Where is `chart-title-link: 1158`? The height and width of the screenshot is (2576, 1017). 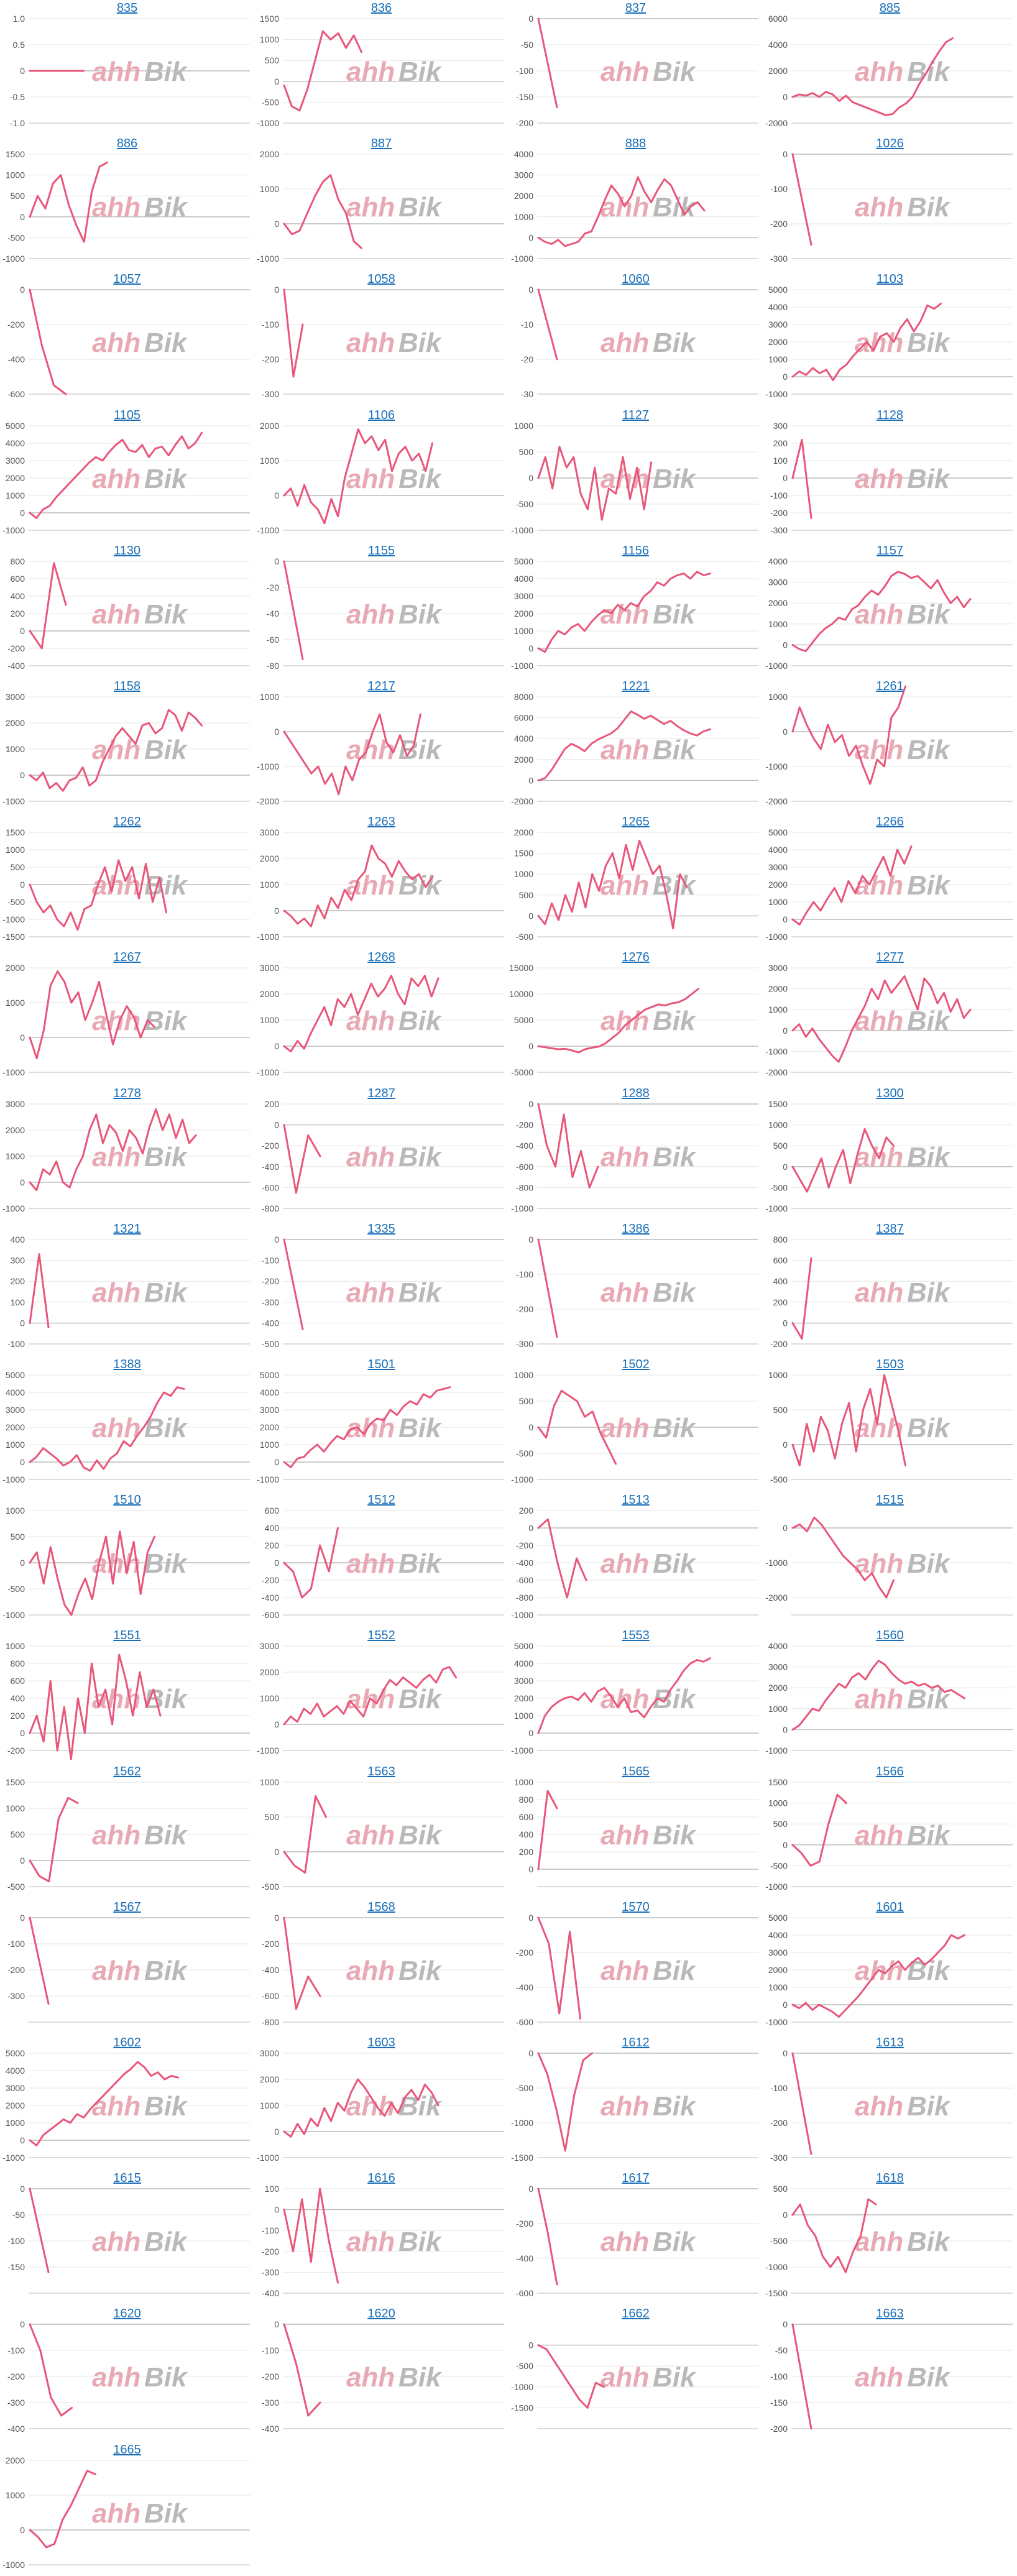 chart-title-link: 1158 is located at coordinates (127, 686).